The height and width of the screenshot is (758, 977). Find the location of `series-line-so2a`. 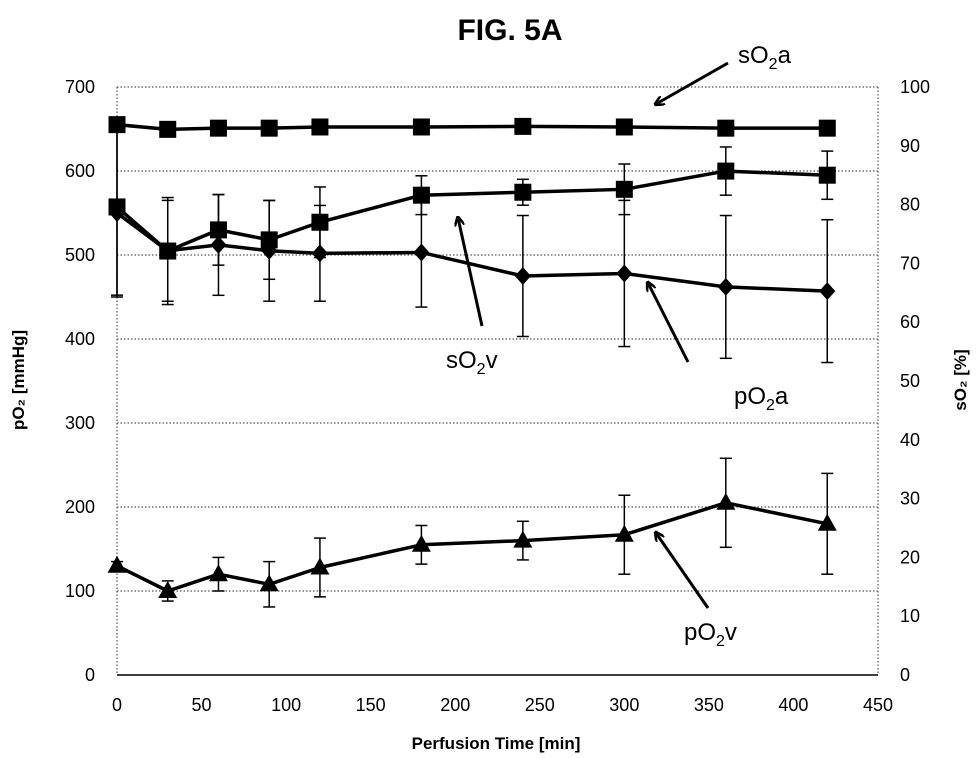

series-line-so2a is located at coordinates (472, 127).